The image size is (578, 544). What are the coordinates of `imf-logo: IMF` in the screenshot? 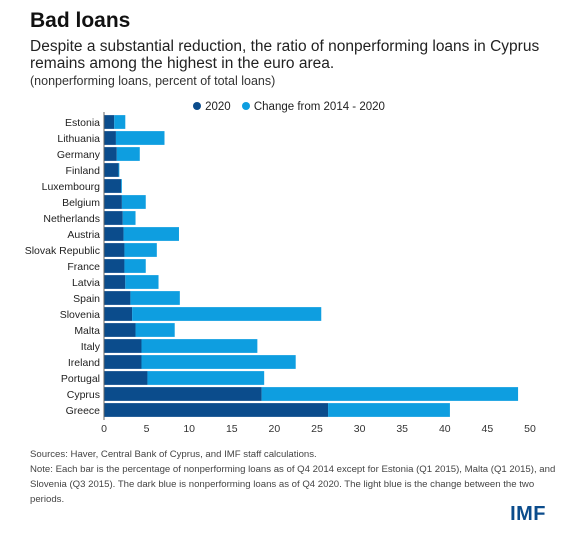 It's located at (528, 514).